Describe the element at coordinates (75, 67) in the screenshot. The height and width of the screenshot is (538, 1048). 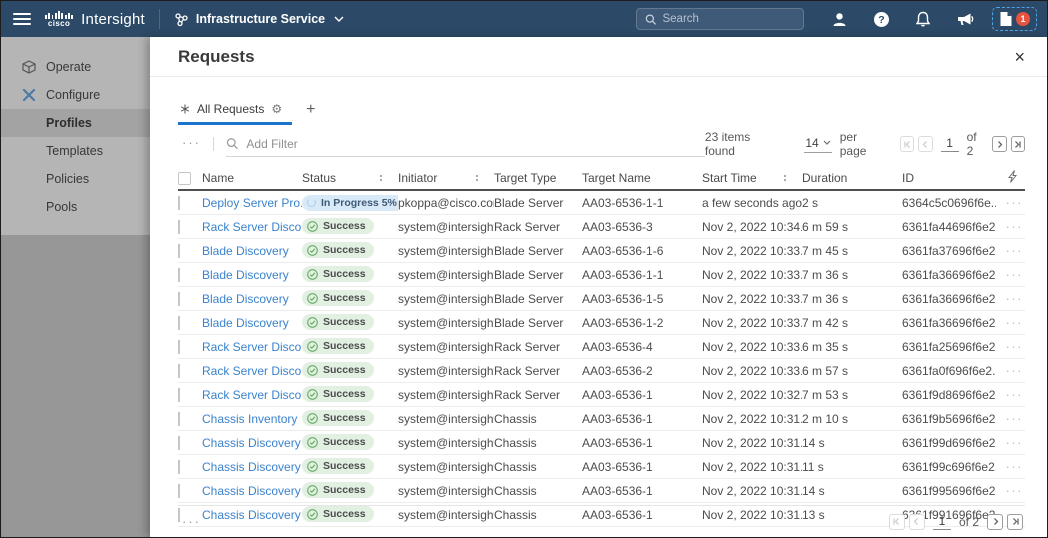
I see `sidebar-item-operate: Operate` at that location.